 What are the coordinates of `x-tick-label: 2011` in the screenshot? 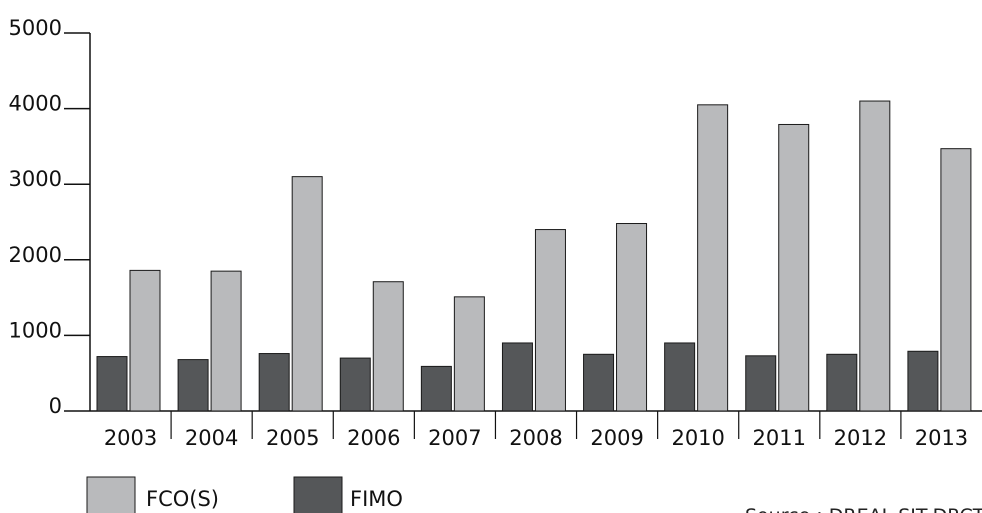 It's located at (779, 438).